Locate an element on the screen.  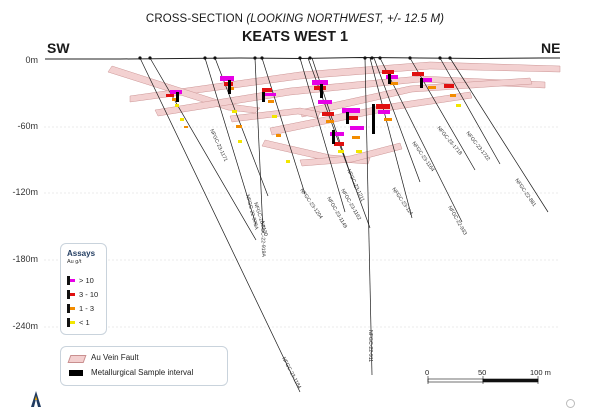
assay-legend: Assays Au g/t > 10 3 - 10 1 - 3 < 1 is located at coordinates (83, 289).